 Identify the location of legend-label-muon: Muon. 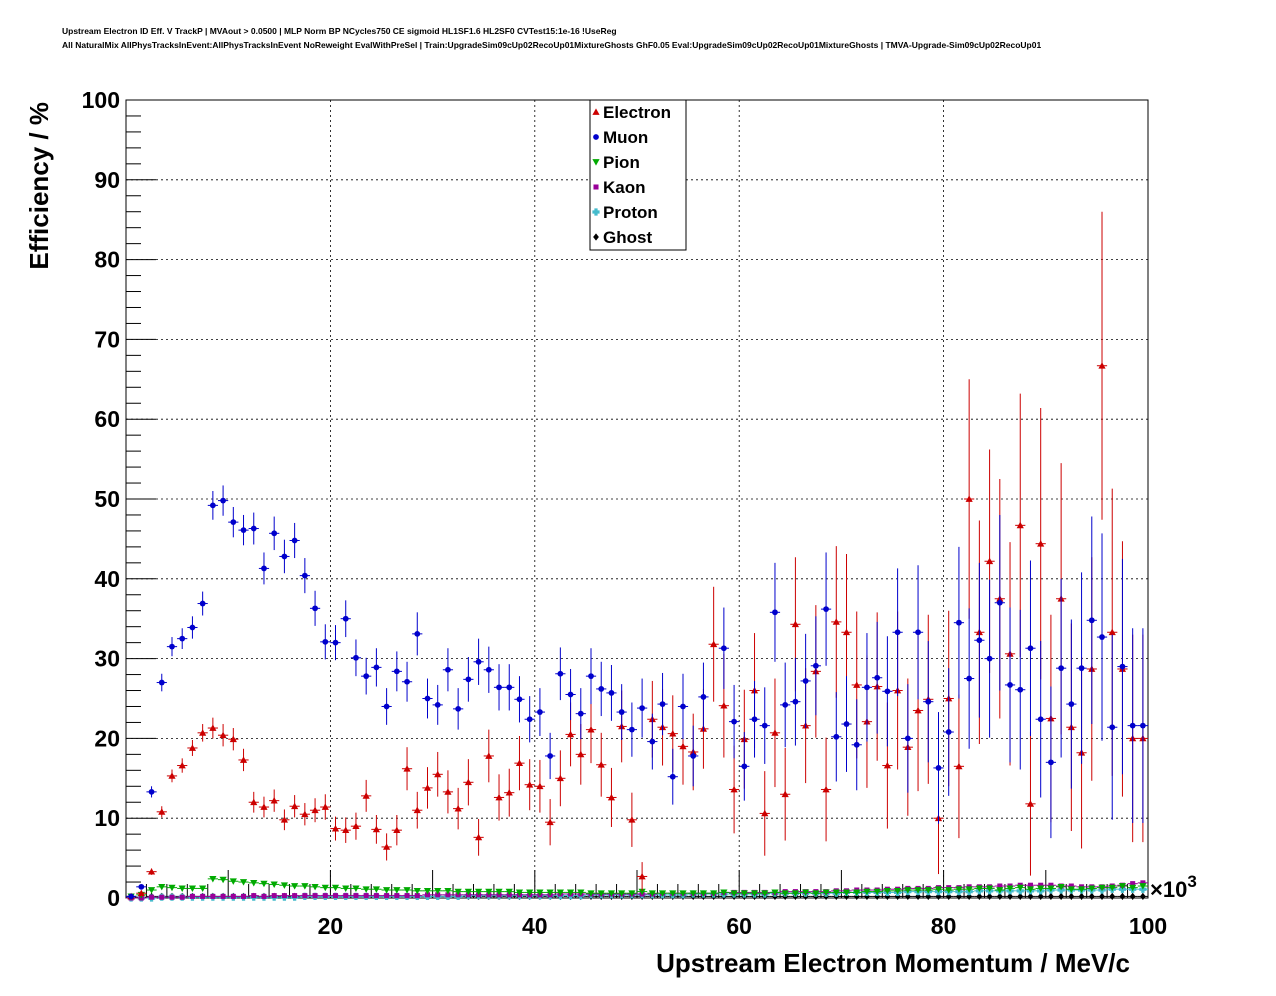
(625, 137).